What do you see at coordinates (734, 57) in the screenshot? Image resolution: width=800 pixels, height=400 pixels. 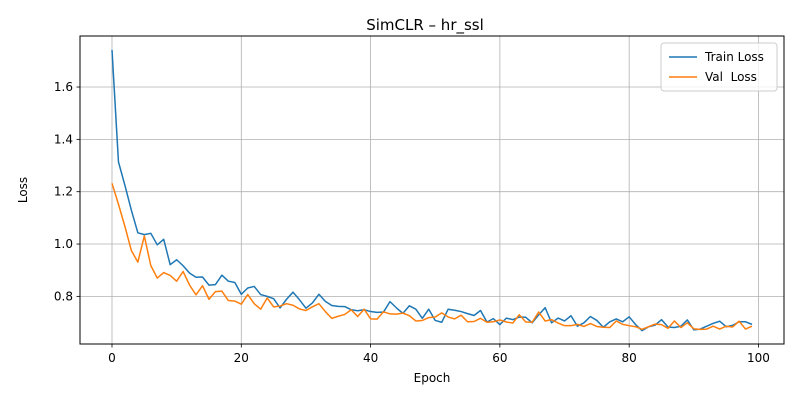 I see `legend-label: Train Loss` at bounding box center [734, 57].